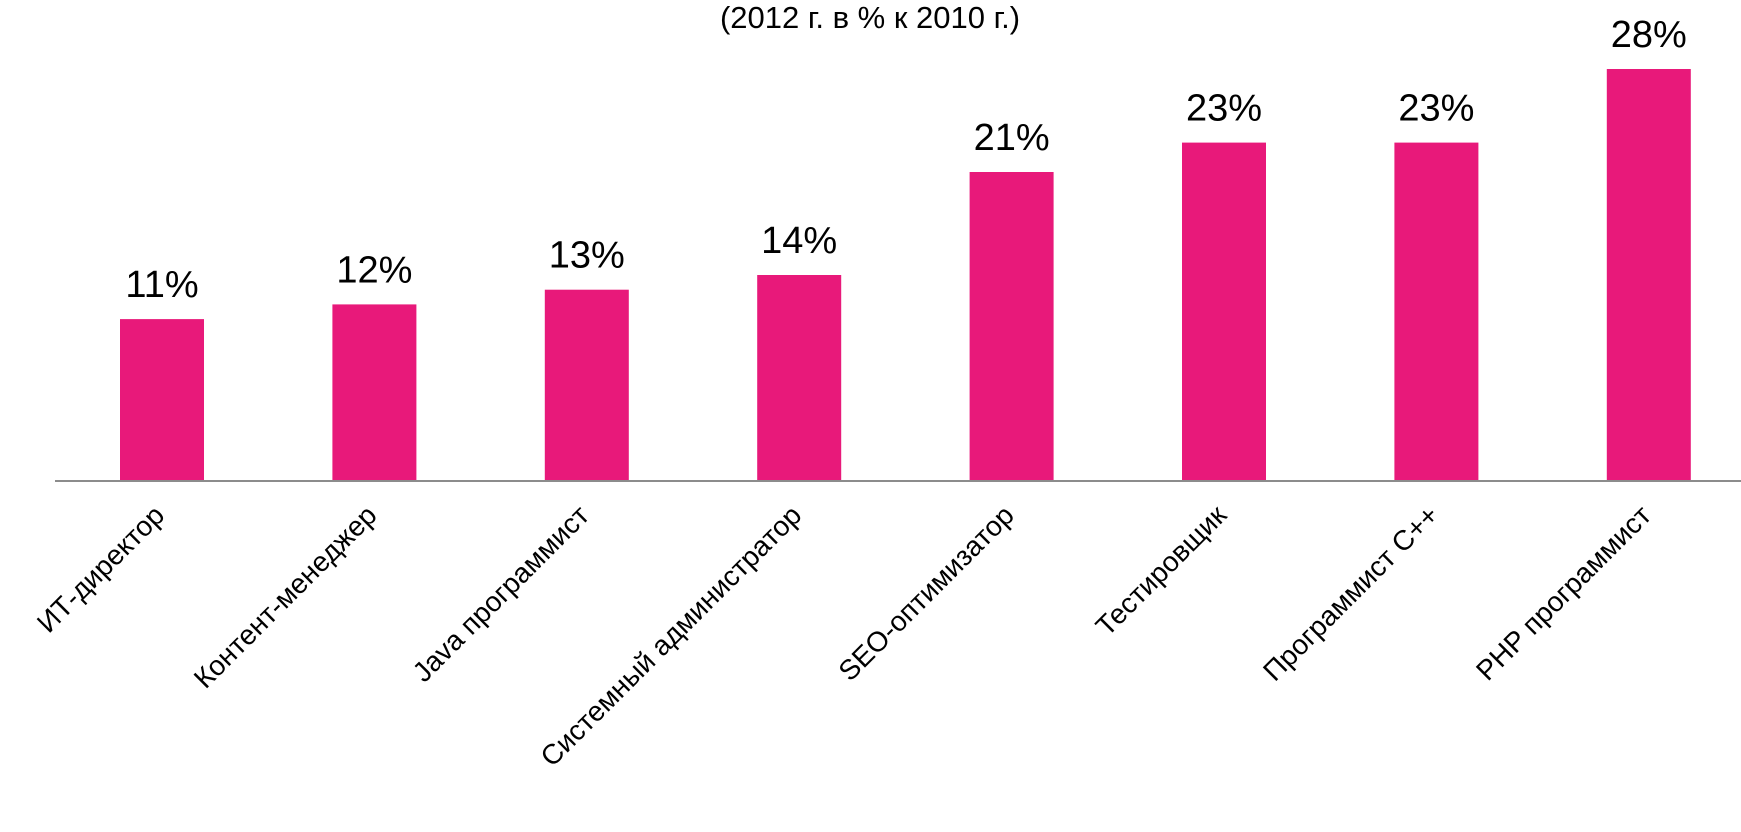  I want to click on value-label-5: 21%, so click(1012, 138).